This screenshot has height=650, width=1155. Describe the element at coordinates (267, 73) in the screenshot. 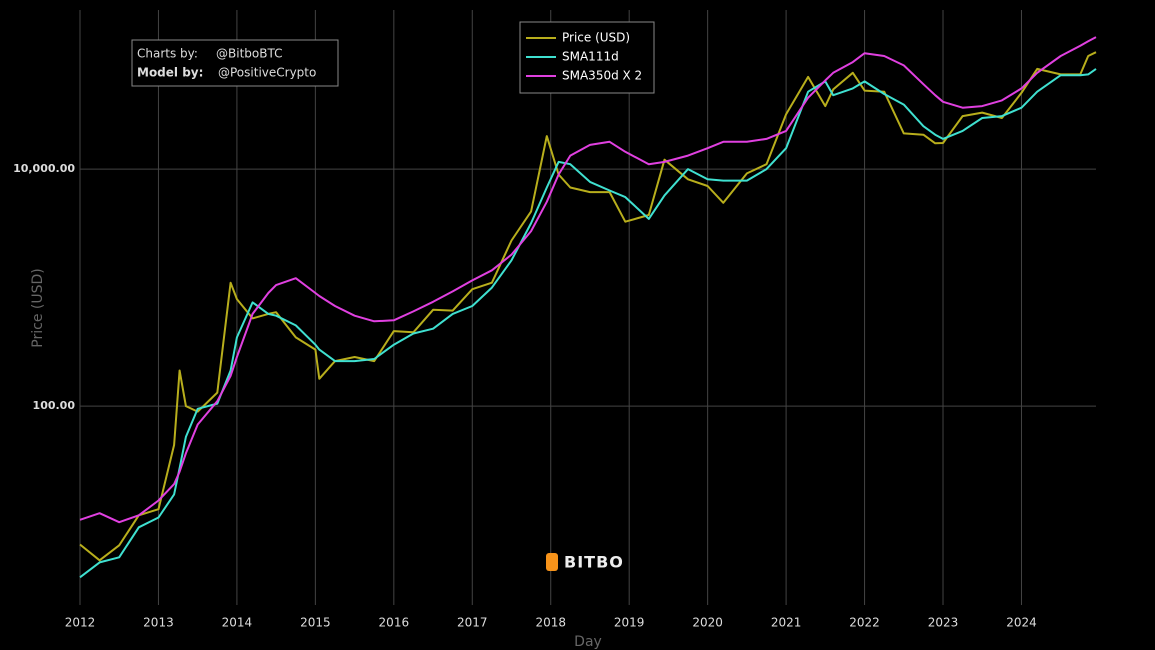

I see `credit-value: @PositiveCrypto` at that location.